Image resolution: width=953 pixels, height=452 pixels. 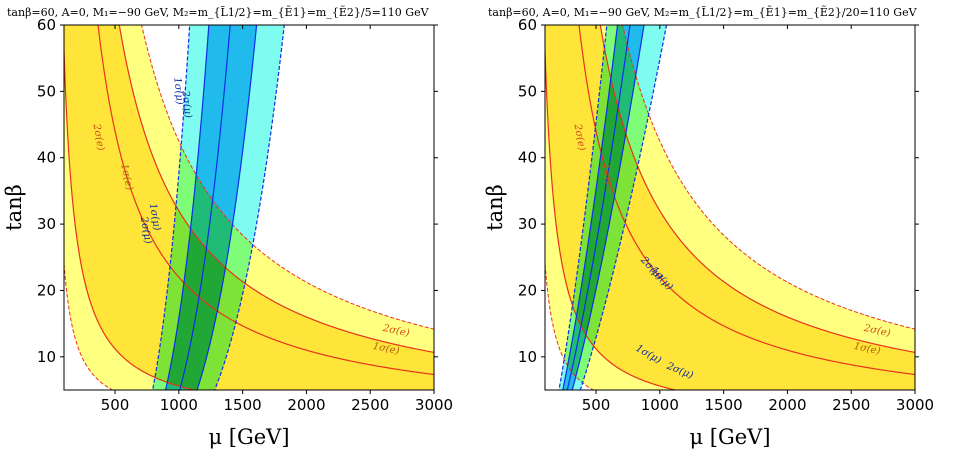 I want to click on label-1sigma-mu-top: 1σ(μ), so click(x=178, y=91).